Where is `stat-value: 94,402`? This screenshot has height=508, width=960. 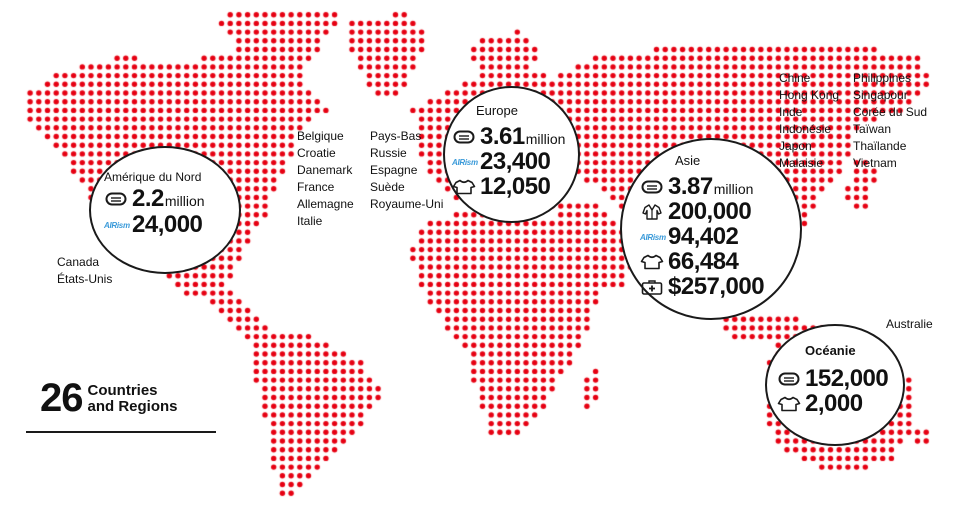 stat-value: 94,402 is located at coordinates (703, 236).